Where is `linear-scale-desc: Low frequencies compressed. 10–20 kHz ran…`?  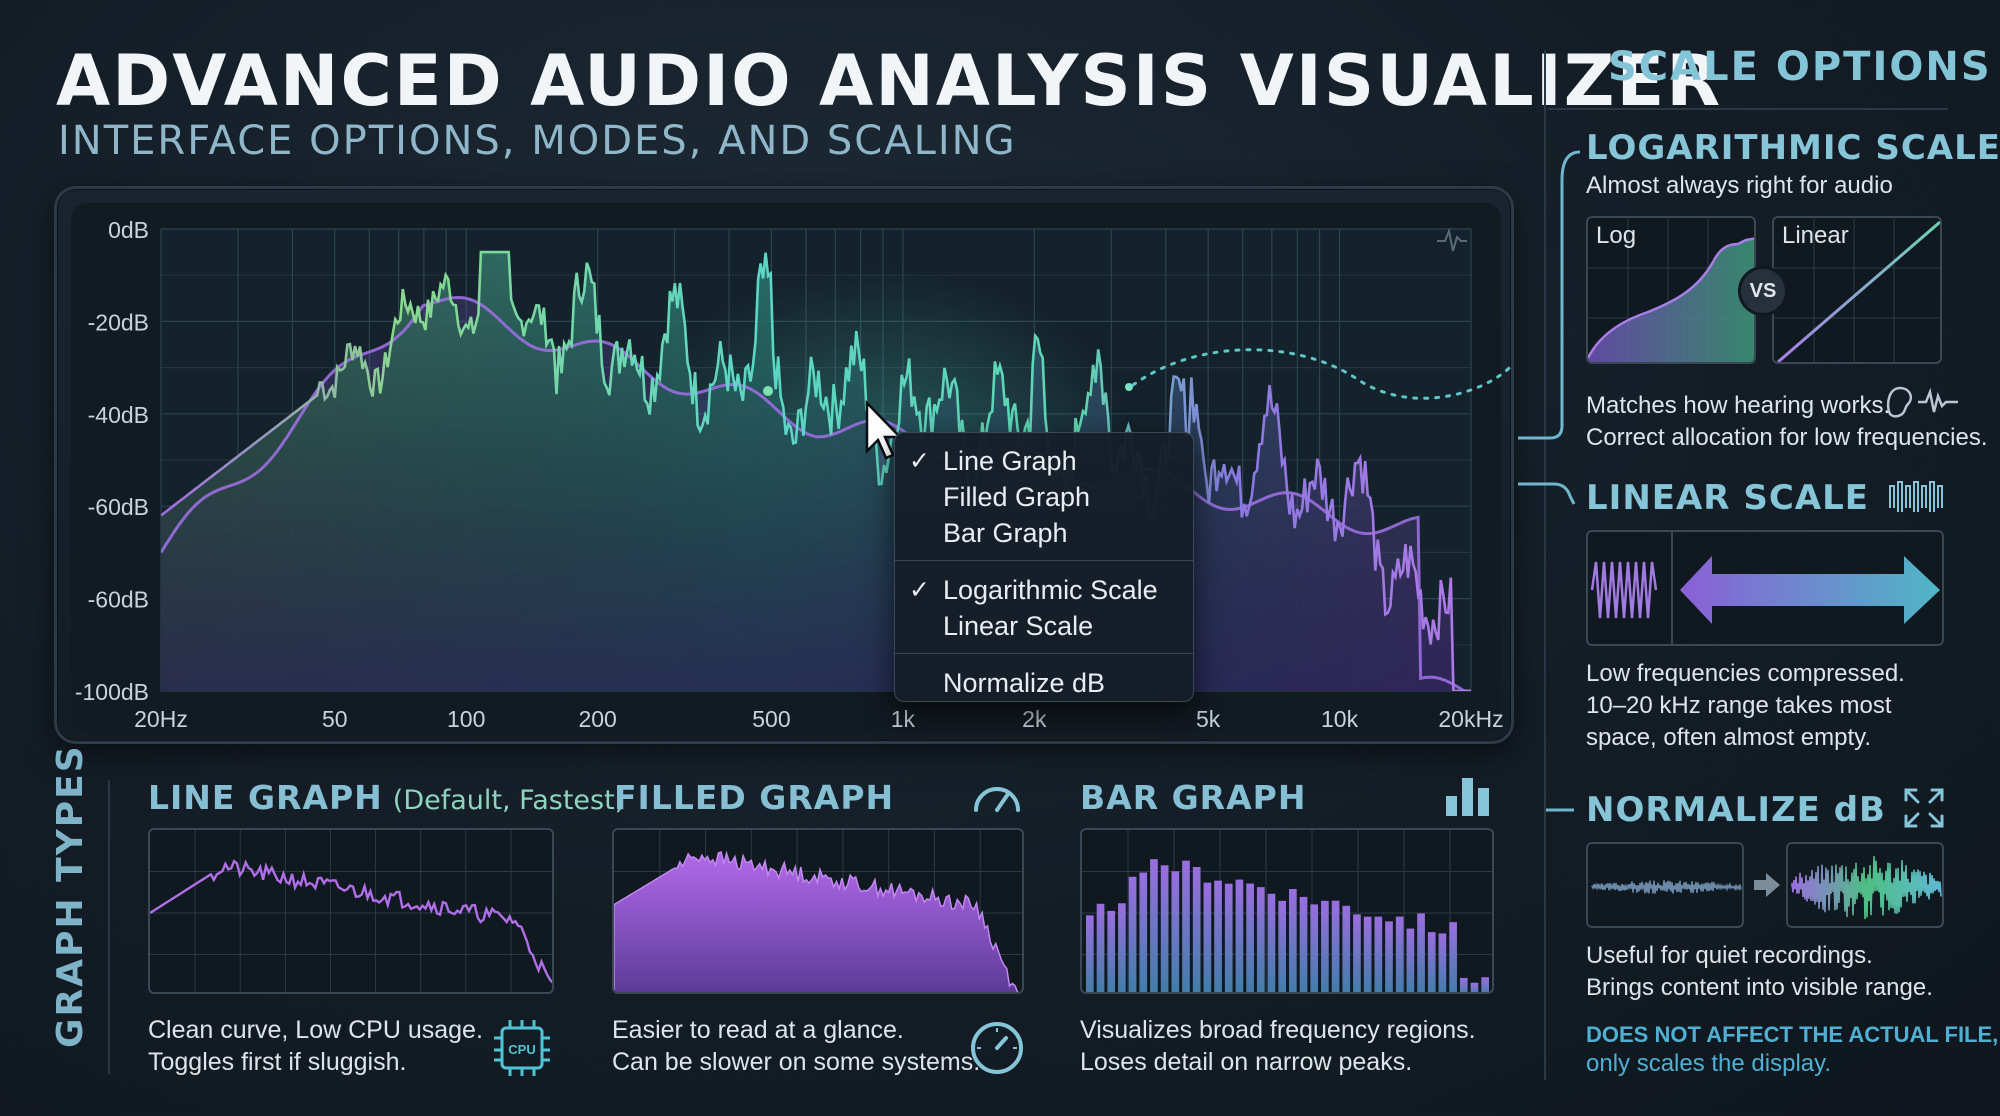 linear-scale-desc: Low frequencies compressed. 10–20 kHz ran… is located at coordinates (1745, 705).